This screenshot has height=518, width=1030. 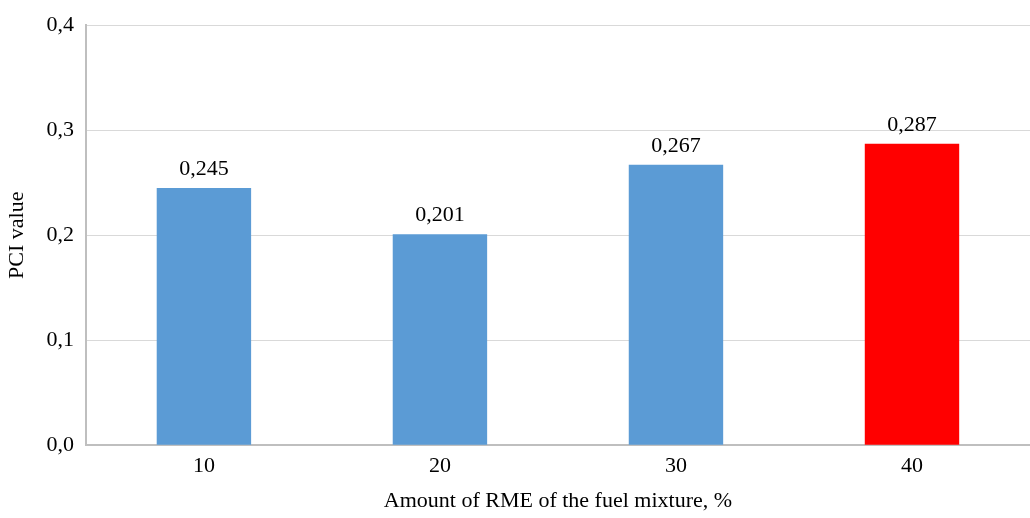 What do you see at coordinates (675, 465) in the screenshot?
I see `x-tick-label: 30` at bounding box center [675, 465].